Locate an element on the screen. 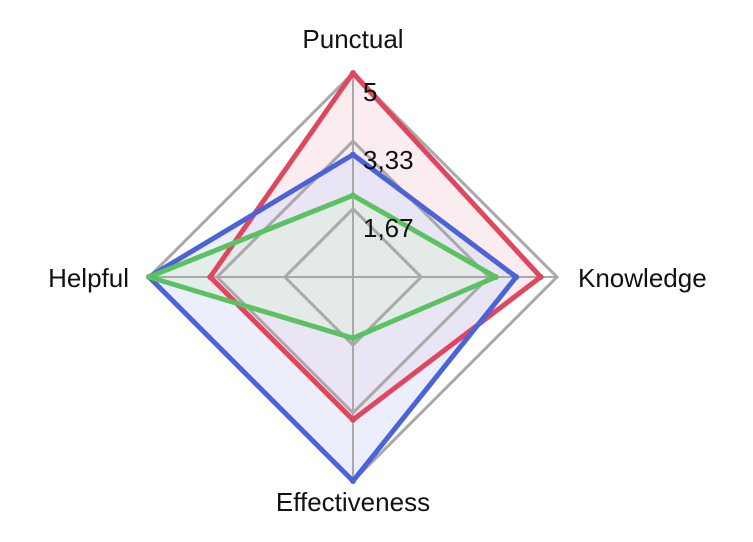 This screenshot has width=753, height=542. axis-label-helpful: Helpful is located at coordinates (88, 278).